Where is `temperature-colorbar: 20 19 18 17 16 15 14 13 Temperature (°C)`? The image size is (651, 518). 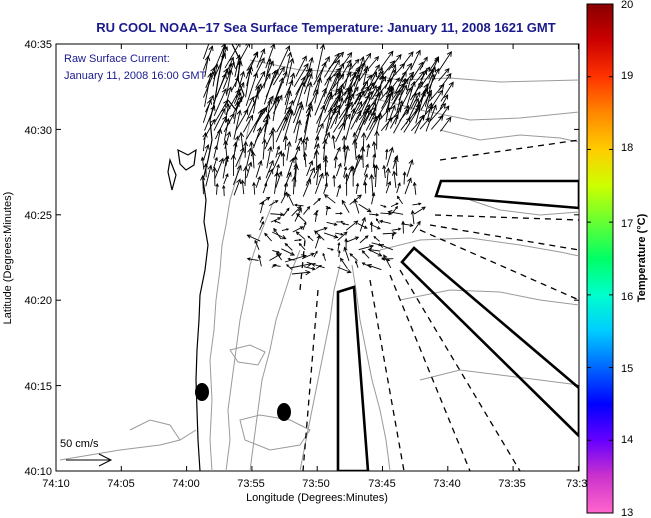 temperature-colorbar: 20 19 18 17 16 15 14 13 Temperature (°C) is located at coordinates (617, 259).